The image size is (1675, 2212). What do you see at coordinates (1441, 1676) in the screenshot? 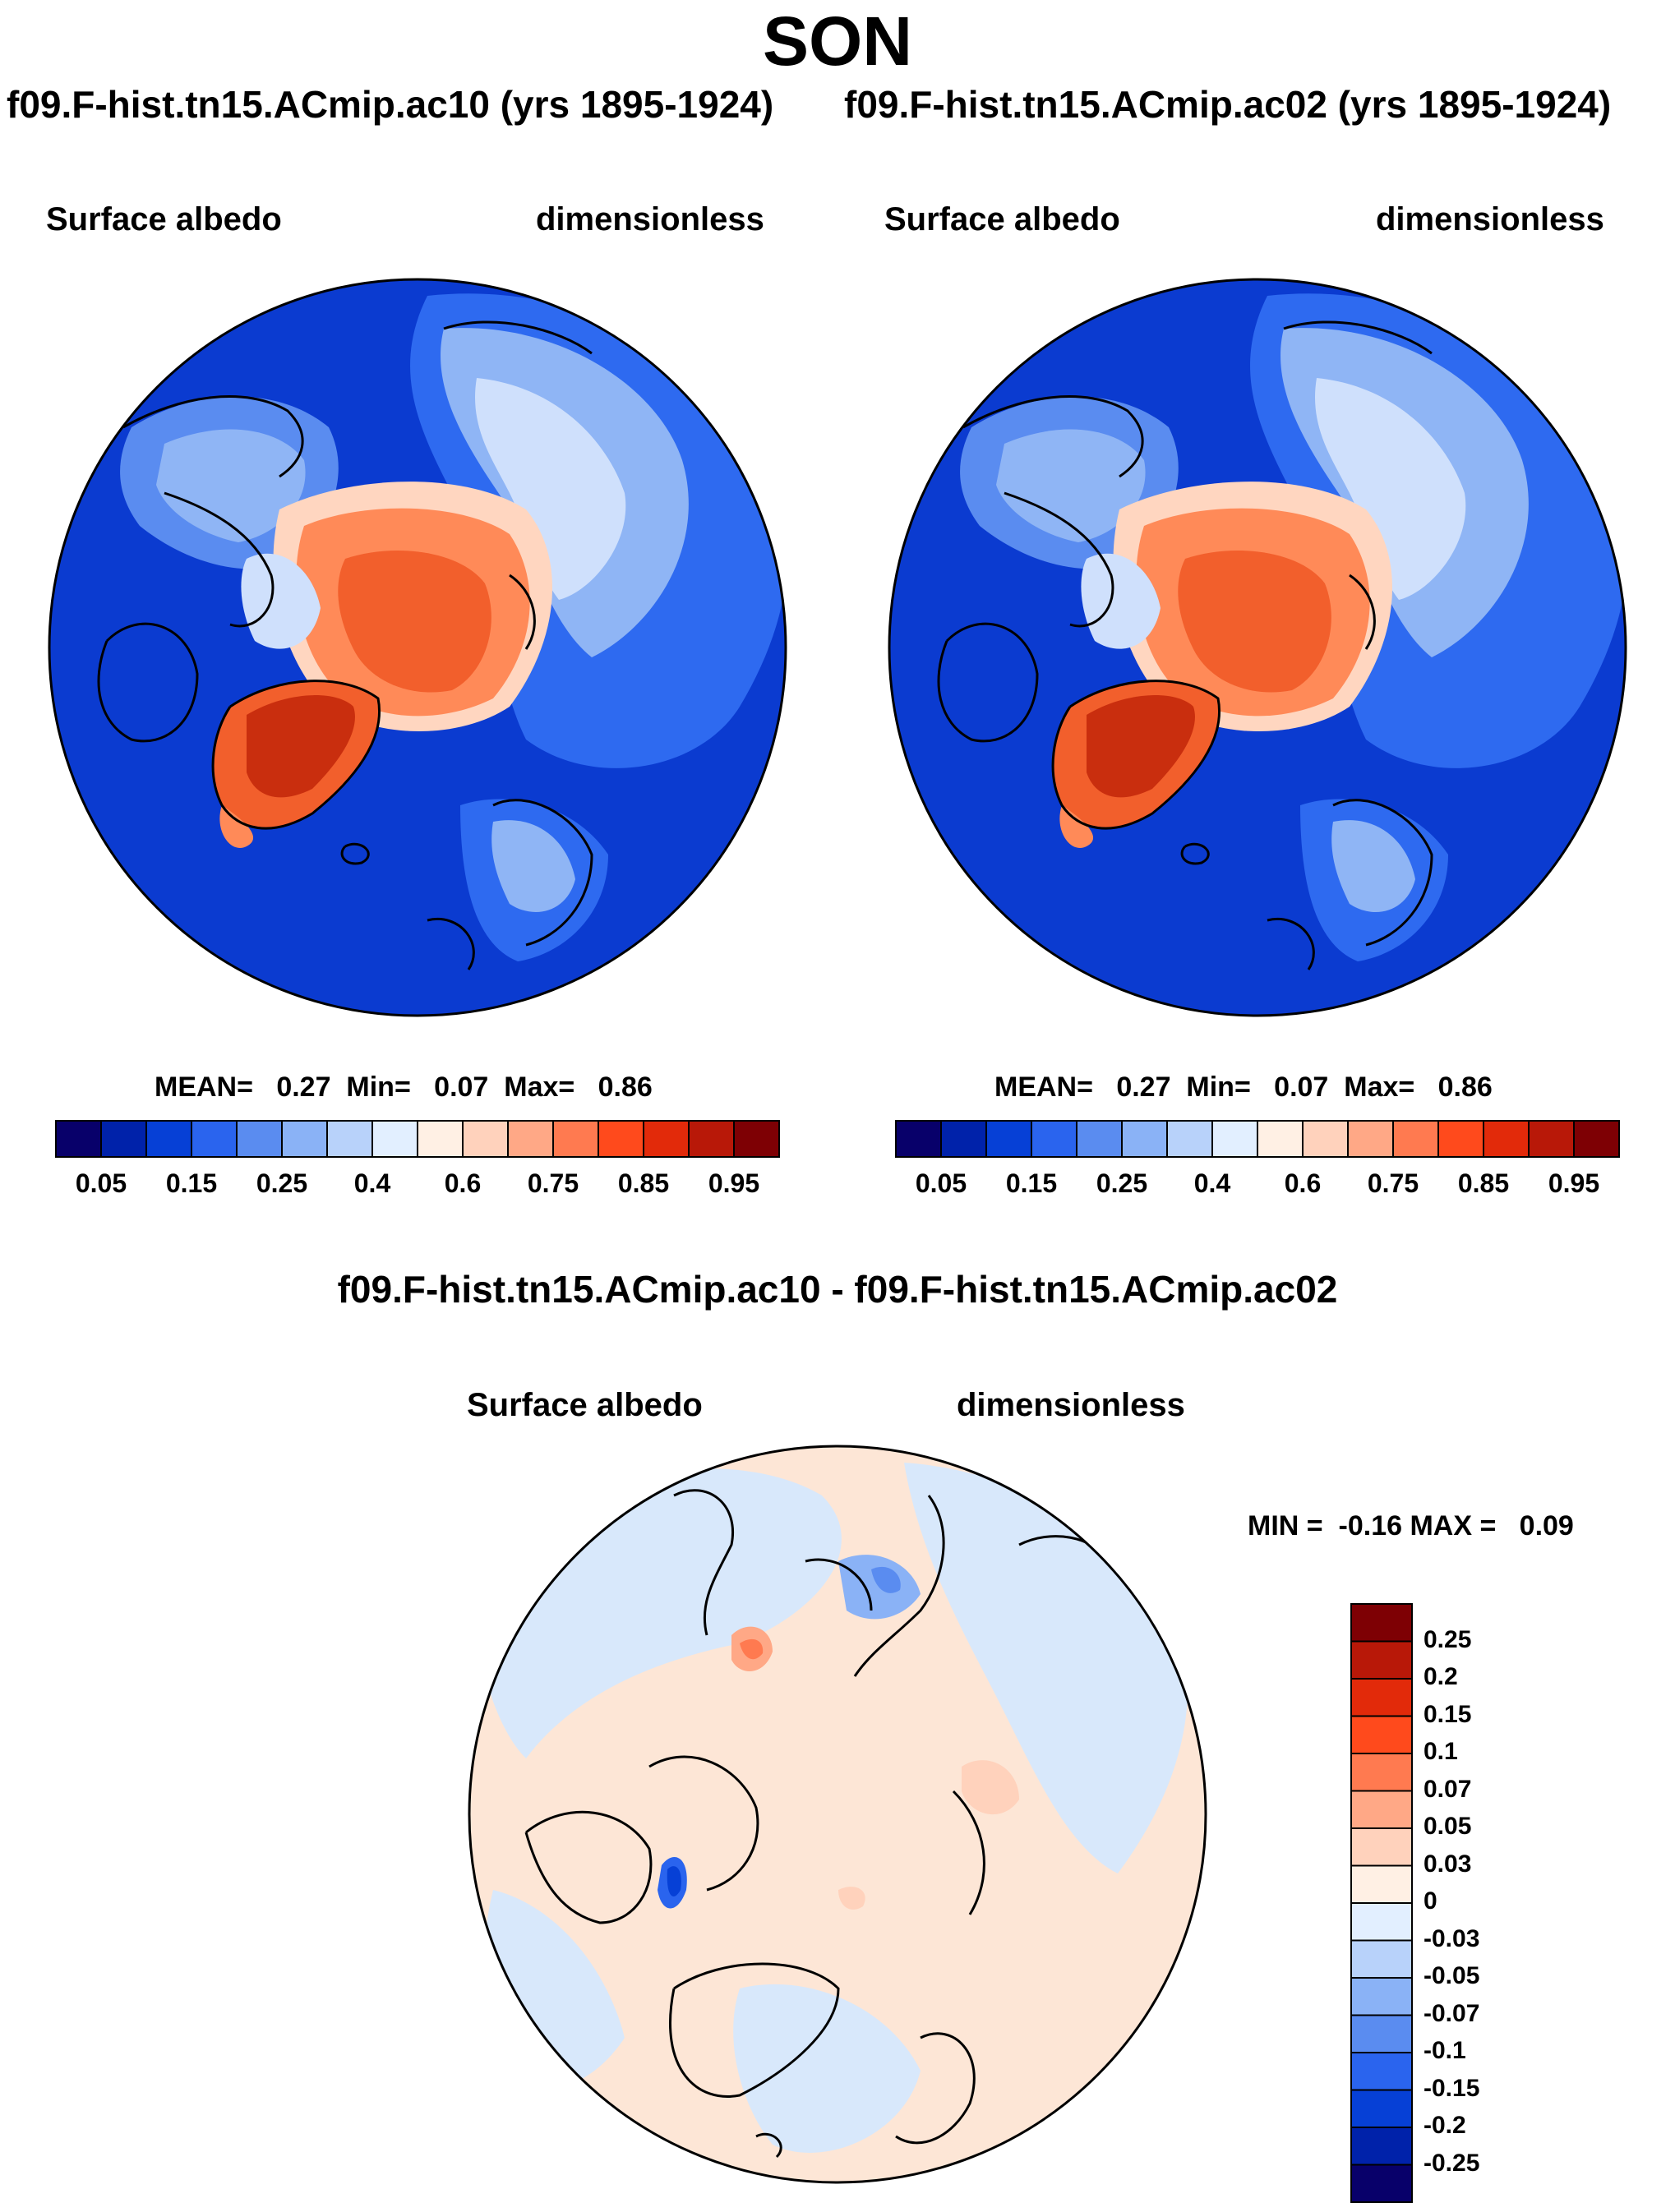
I see `colorbar-tick-label: 0.2` at bounding box center [1441, 1676].